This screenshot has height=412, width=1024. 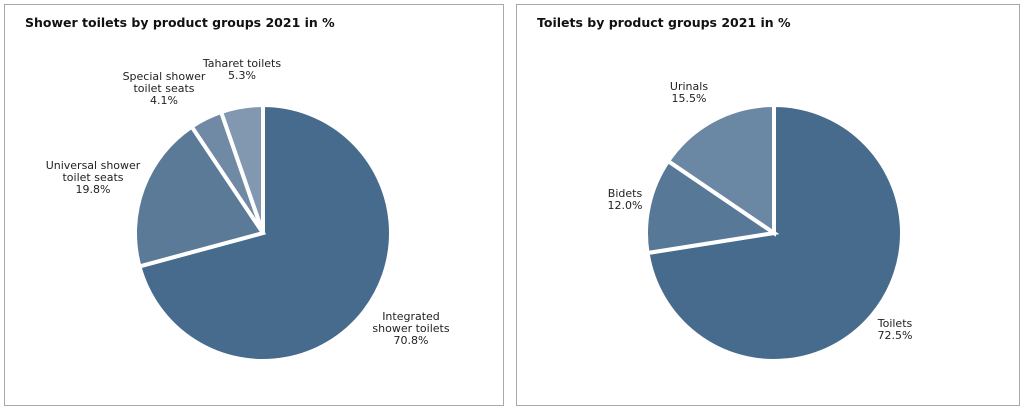 I want to click on pie-slice-urinals, so click(x=720, y=169).